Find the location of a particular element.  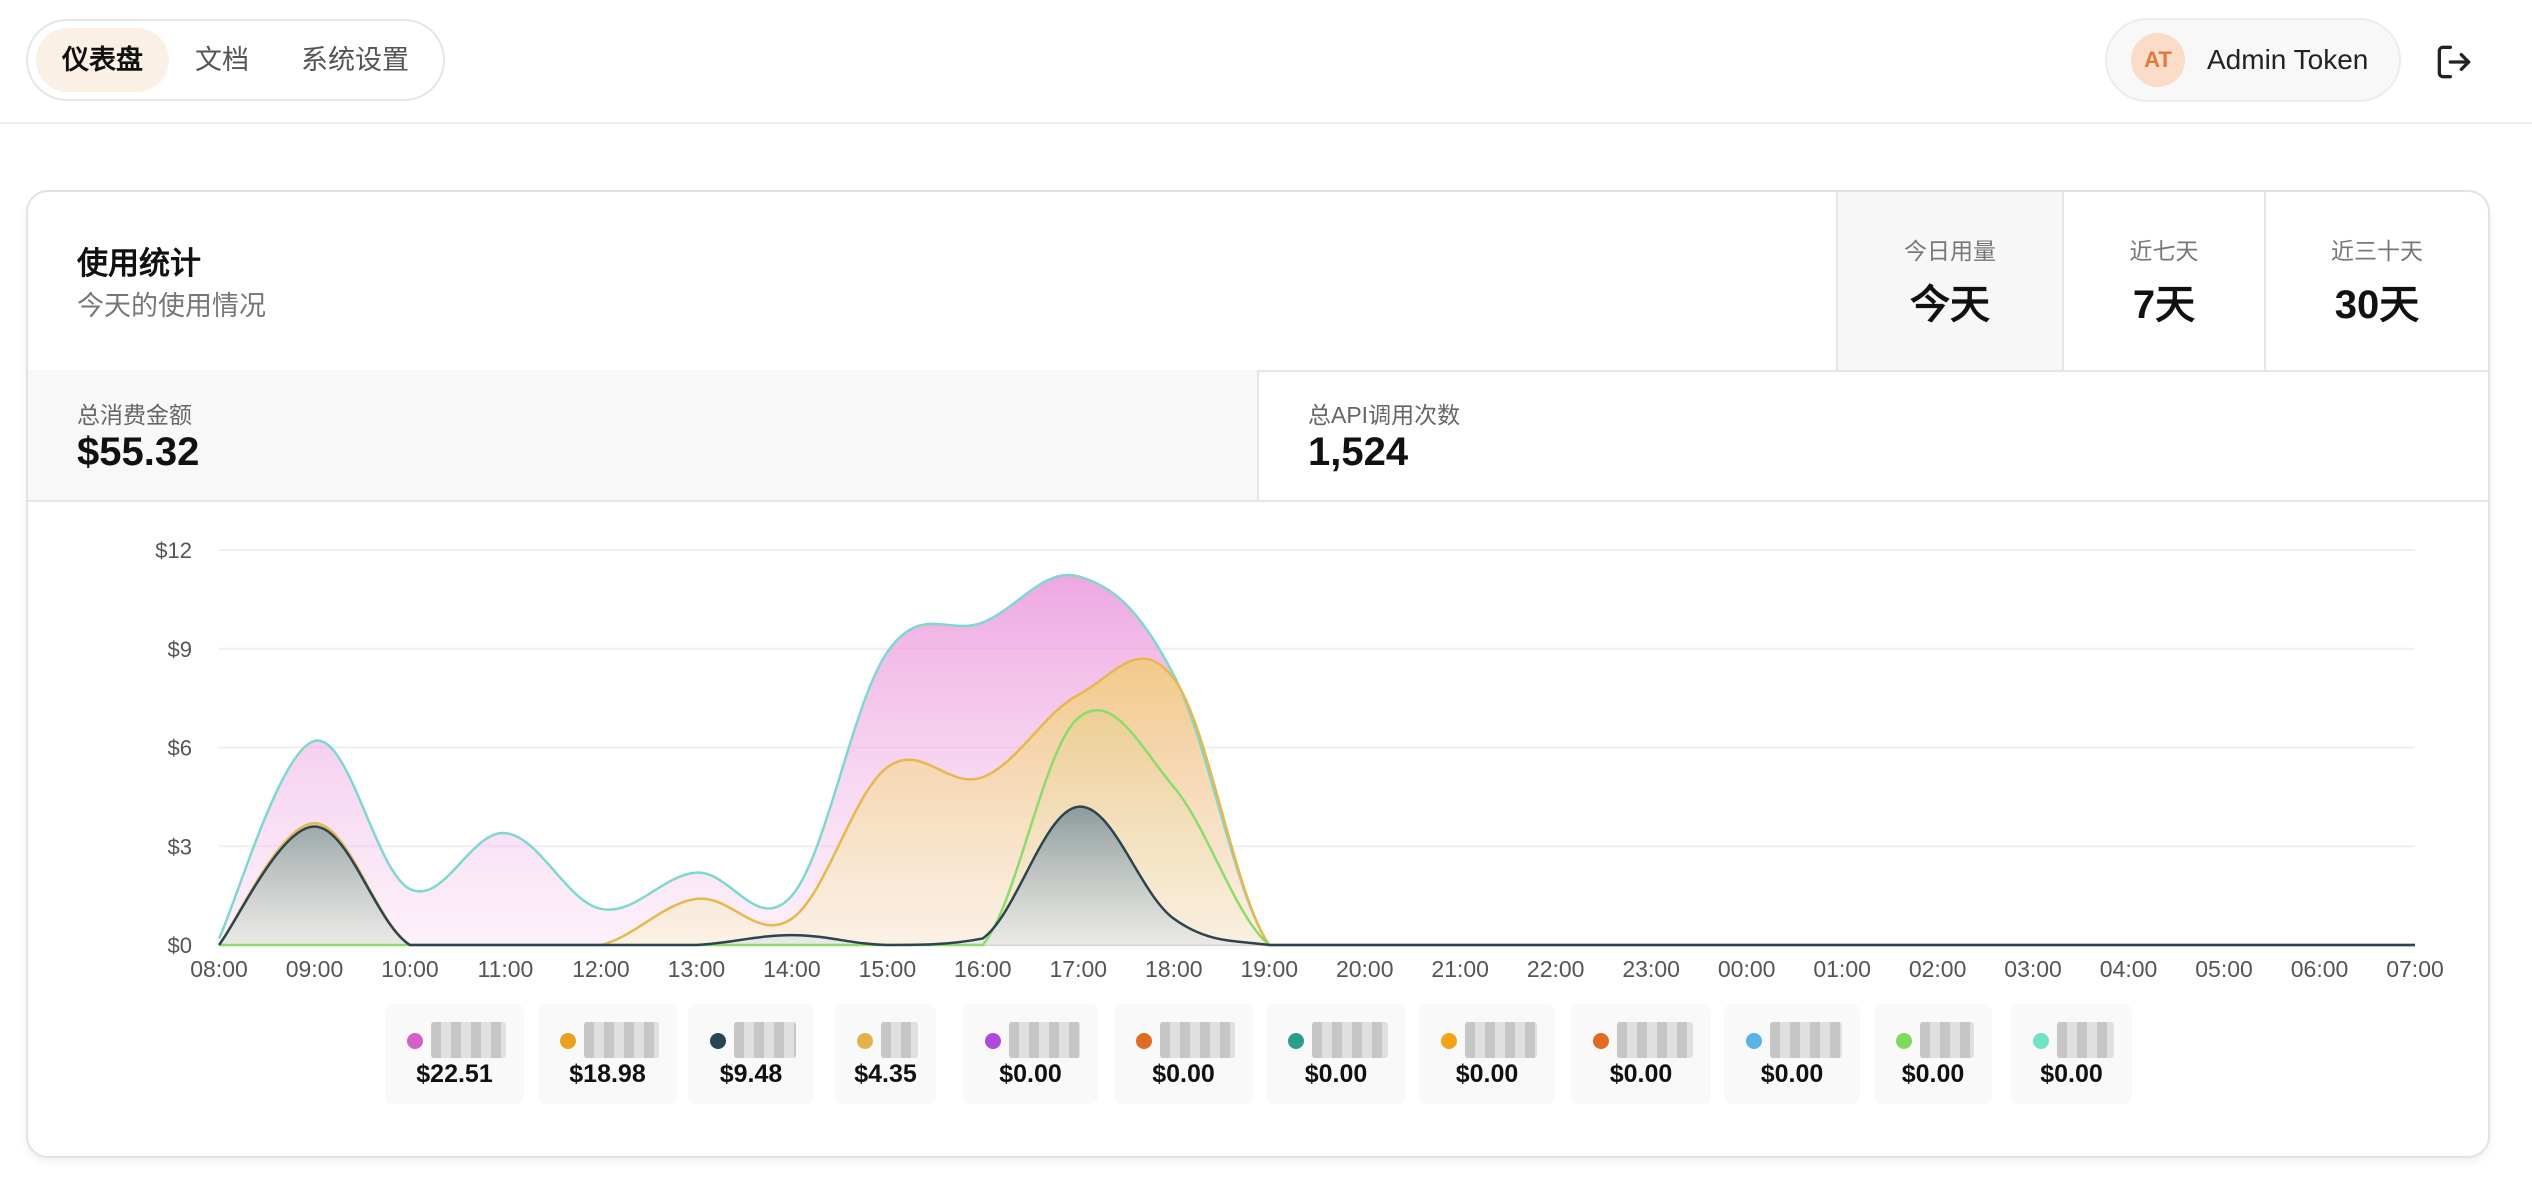

y-tick-label: $0 is located at coordinates (180, 945).